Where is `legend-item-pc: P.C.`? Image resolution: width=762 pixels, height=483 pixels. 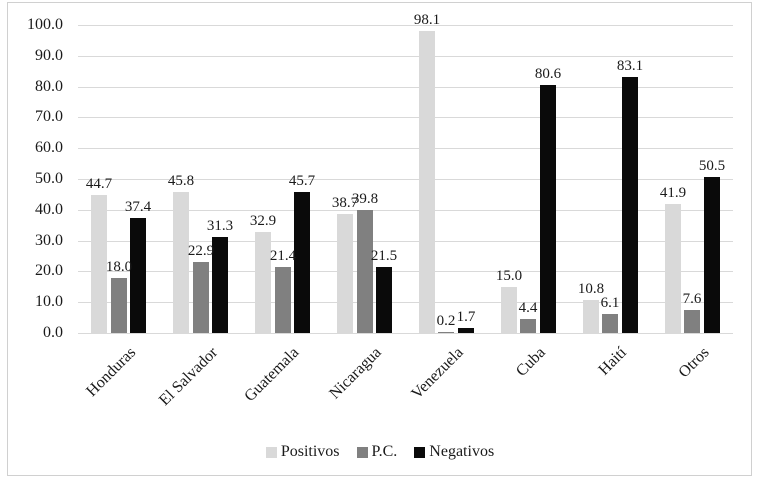
legend-item-pc: P.C. is located at coordinates (377, 452).